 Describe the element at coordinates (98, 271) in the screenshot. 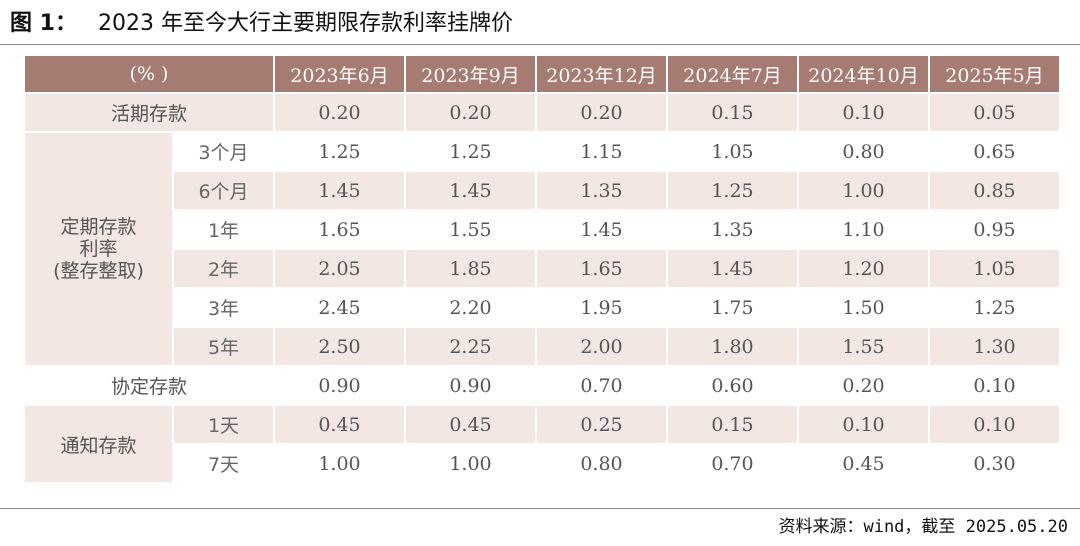

I see `group-label-line: (整存整取)` at that location.